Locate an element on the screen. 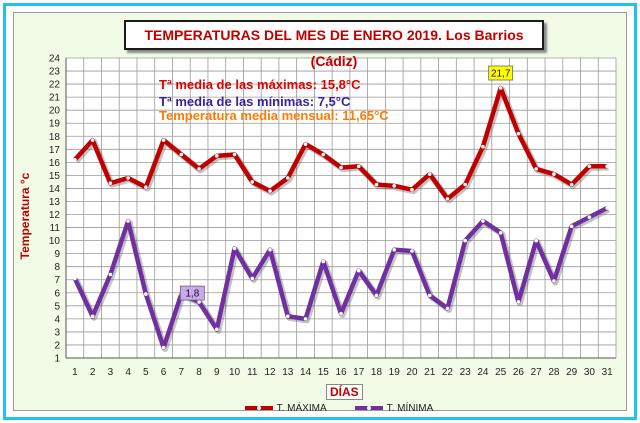 The width and height of the screenshot is (640, 423). y-tick-label: 23 is located at coordinates (55, 72).